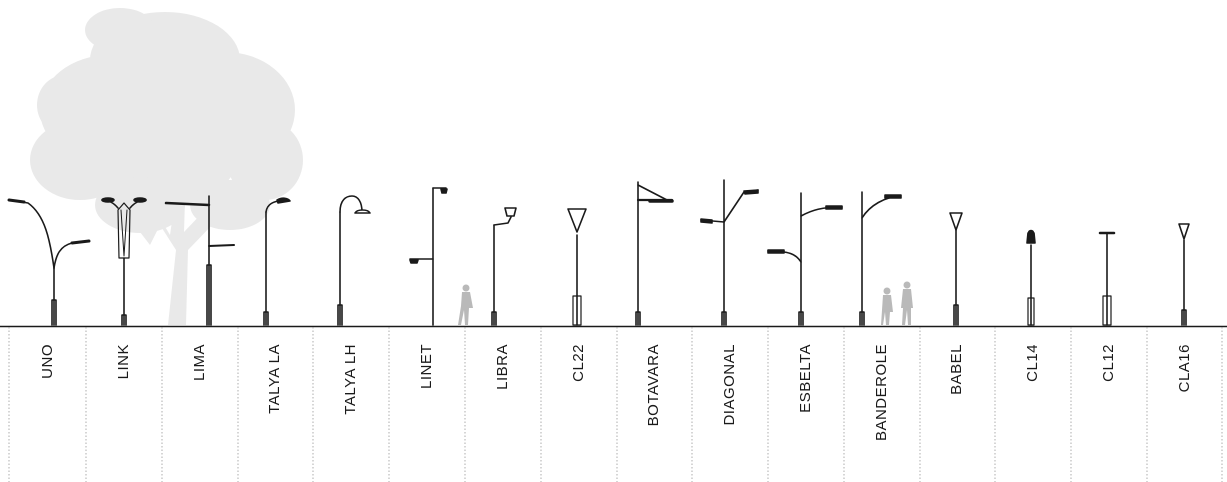 Image resolution: width=1227 pixels, height=482 pixels. Describe the element at coordinates (577, 267) in the screenshot. I see `streetlight-cl22` at that location.